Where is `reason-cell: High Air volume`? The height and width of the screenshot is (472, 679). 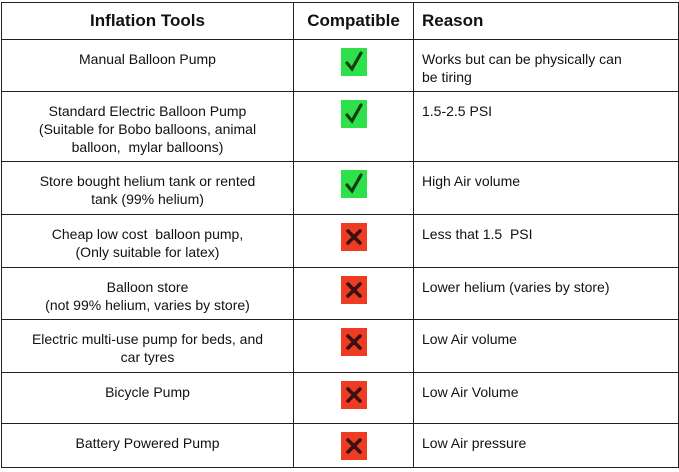
reason-cell: High Air volume is located at coordinates (546, 188).